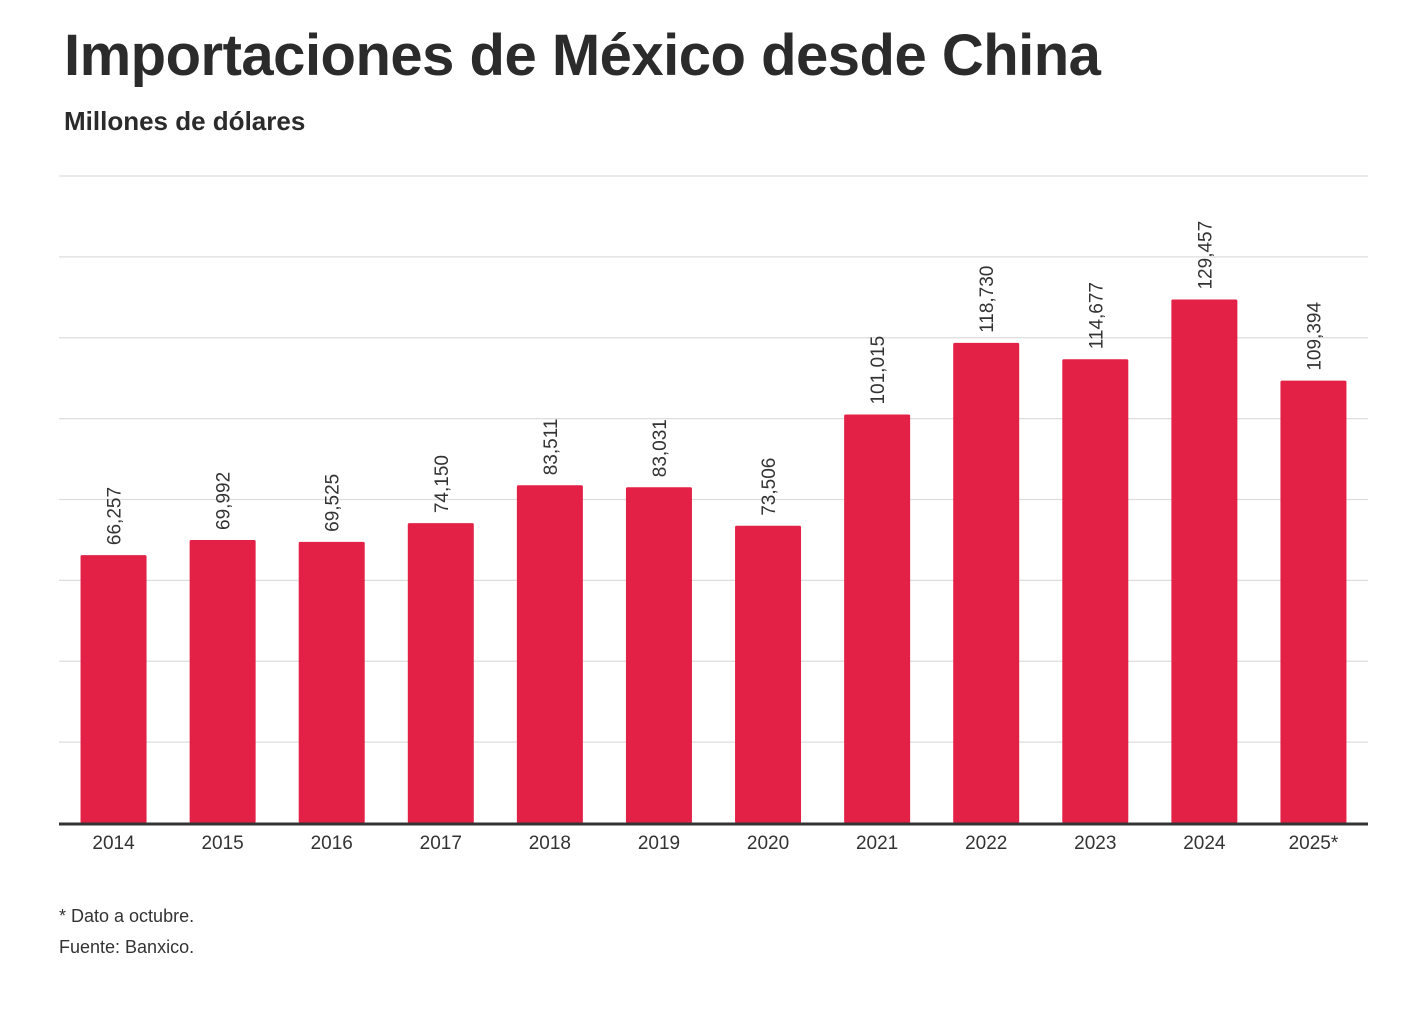 The width and height of the screenshot is (1404, 1031). Describe the element at coordinates (769, 487) in the screenshot. I see `value-label: 73,506` at that location.